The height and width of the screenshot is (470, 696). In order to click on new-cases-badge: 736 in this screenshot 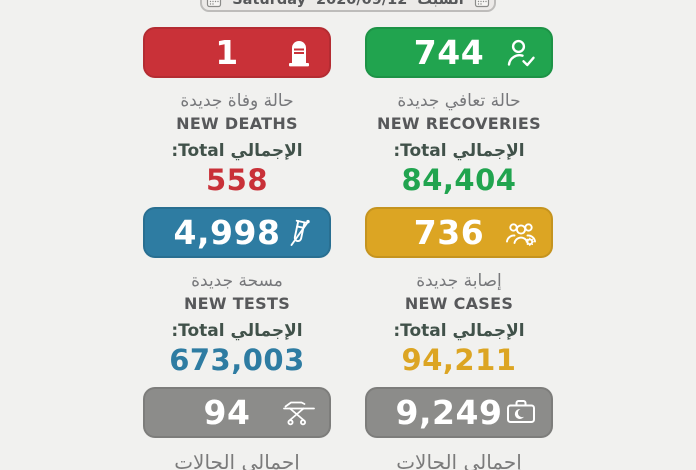, I will do `click(459, 232)`.